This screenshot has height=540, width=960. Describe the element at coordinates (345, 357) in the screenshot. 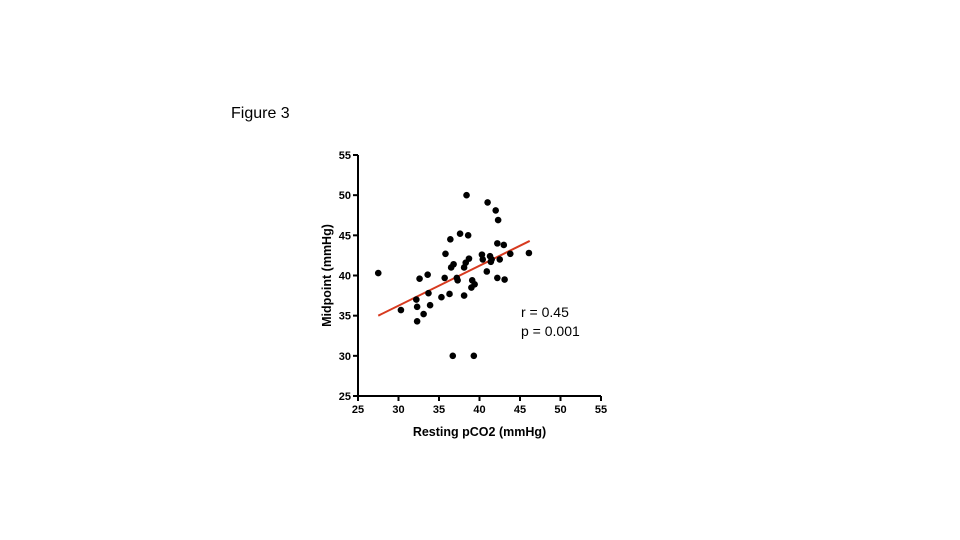

I see `y-tick-label: 30` at that location.